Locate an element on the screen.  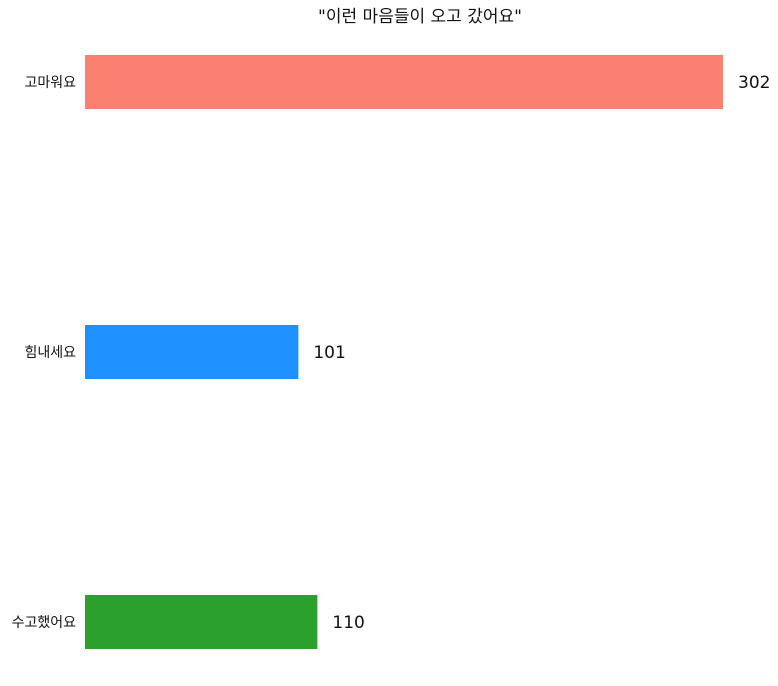
category-label-1: 고마워요 is located at coordinates (50, 83).